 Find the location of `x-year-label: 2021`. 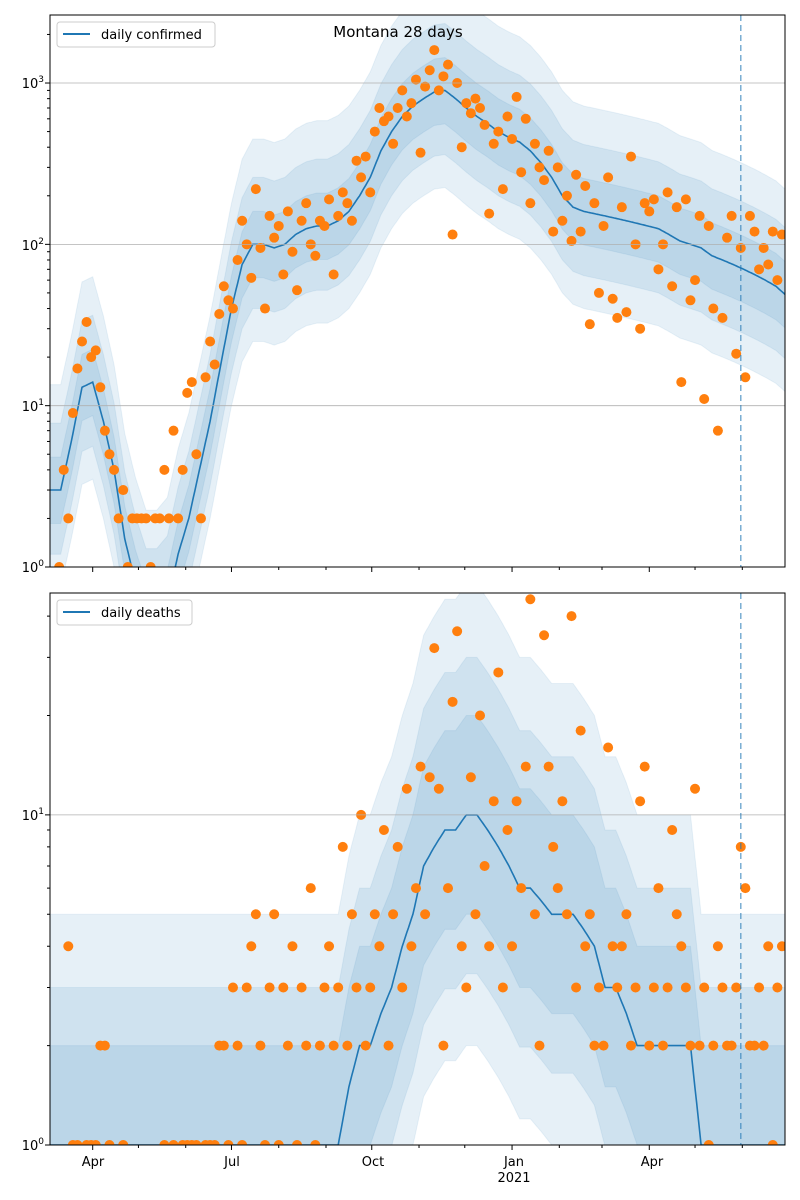

x-year-label: 2021 is located at coordinates (513, 1178).